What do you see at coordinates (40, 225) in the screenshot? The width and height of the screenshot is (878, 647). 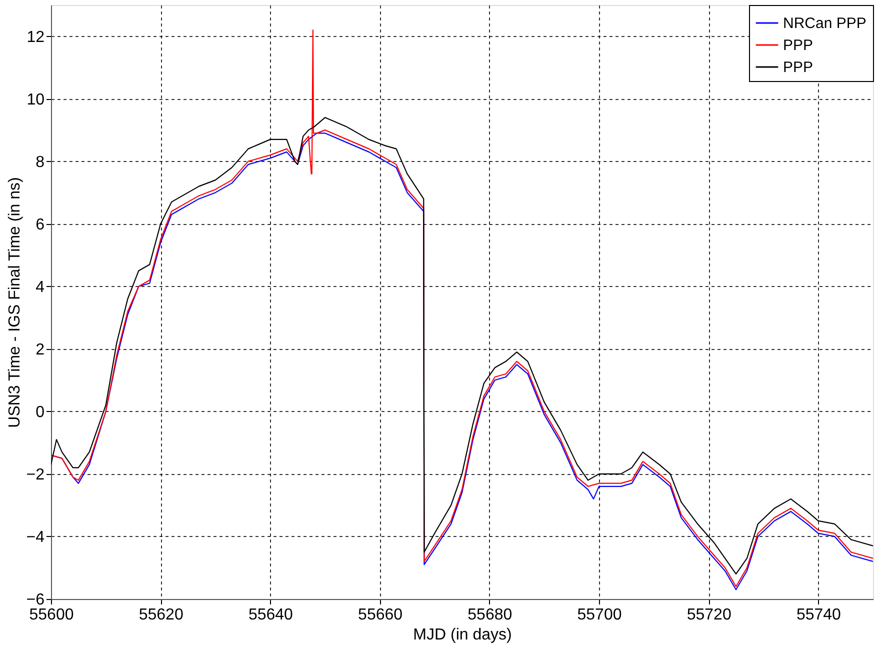 I see `y-tick-label: 6` at bounding box center [40, 225].